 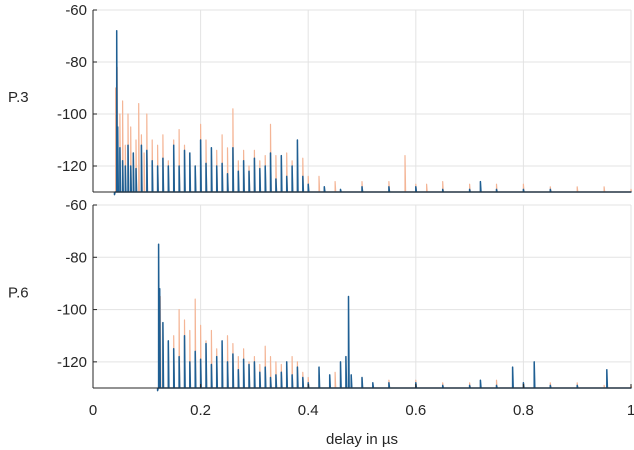 I want to click on panel-label: P.6, so click(x=18, y=293).